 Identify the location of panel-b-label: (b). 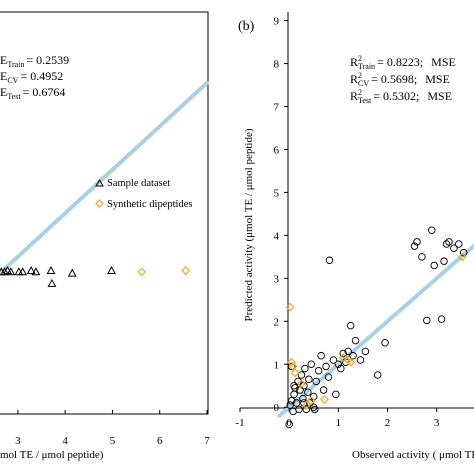
(246, 26).